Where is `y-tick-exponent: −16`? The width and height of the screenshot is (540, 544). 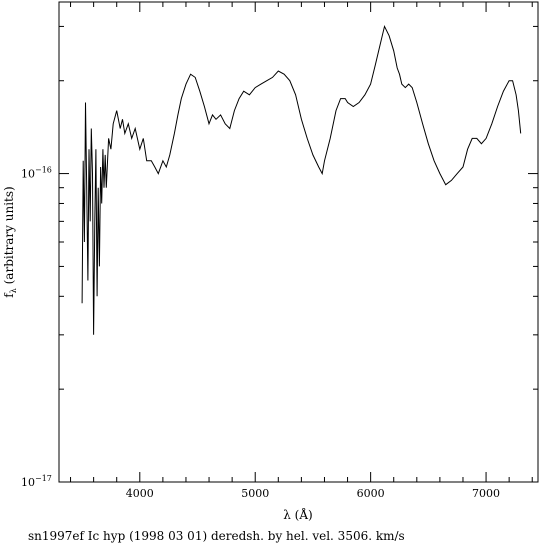 y-tick-exponent: −16 is located at coordinates (43, 170).